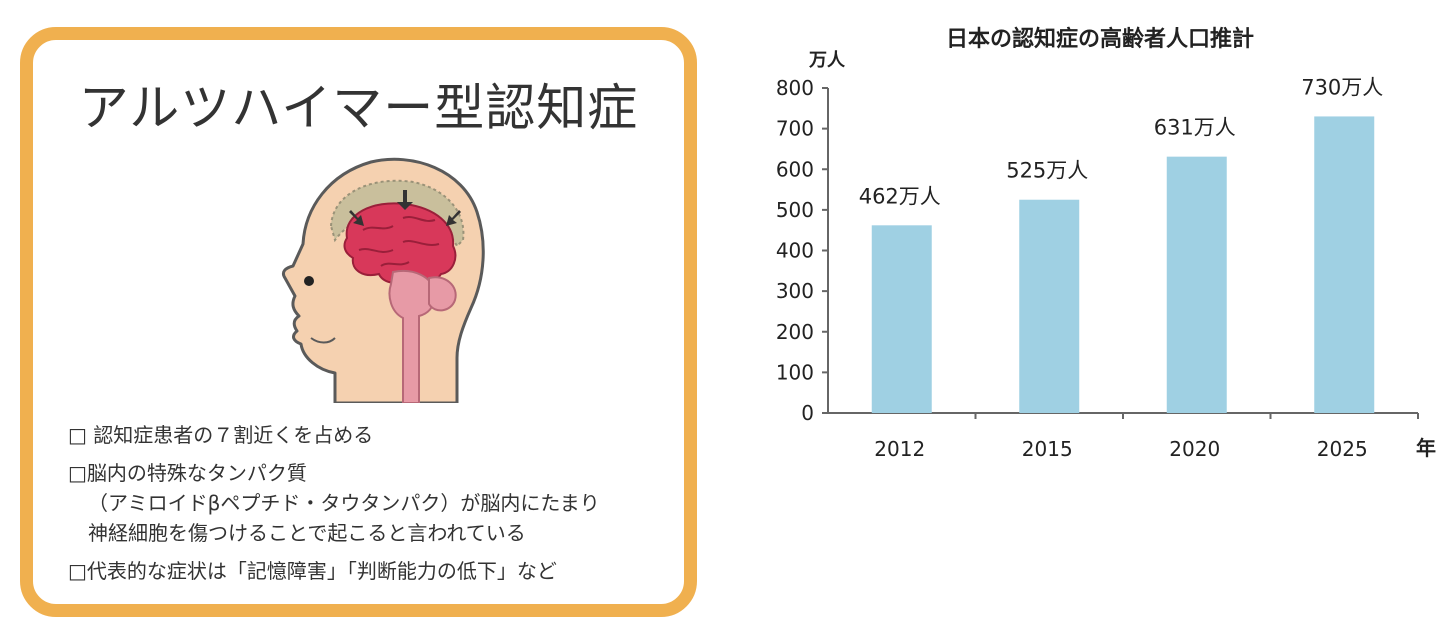 The height and width of the screenshot is (636, 1452). Describe the element at coordinates (827, 60) in the screenshot. I see `y-axis-unit: 万人` at that location.